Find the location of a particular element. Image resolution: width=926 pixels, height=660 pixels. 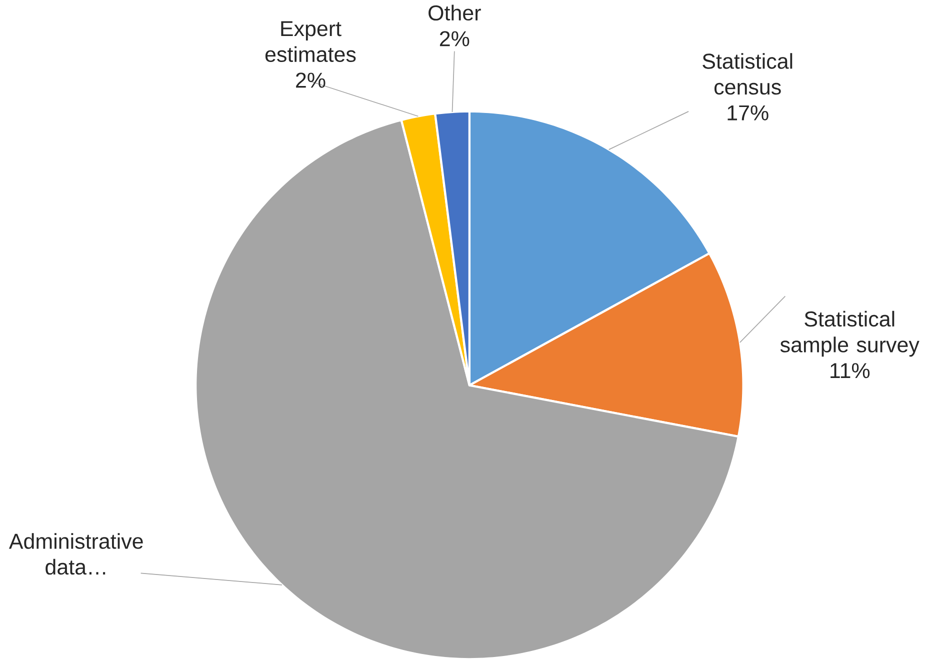

slice-label: Expert estimates is located at coordinates (310, 41).